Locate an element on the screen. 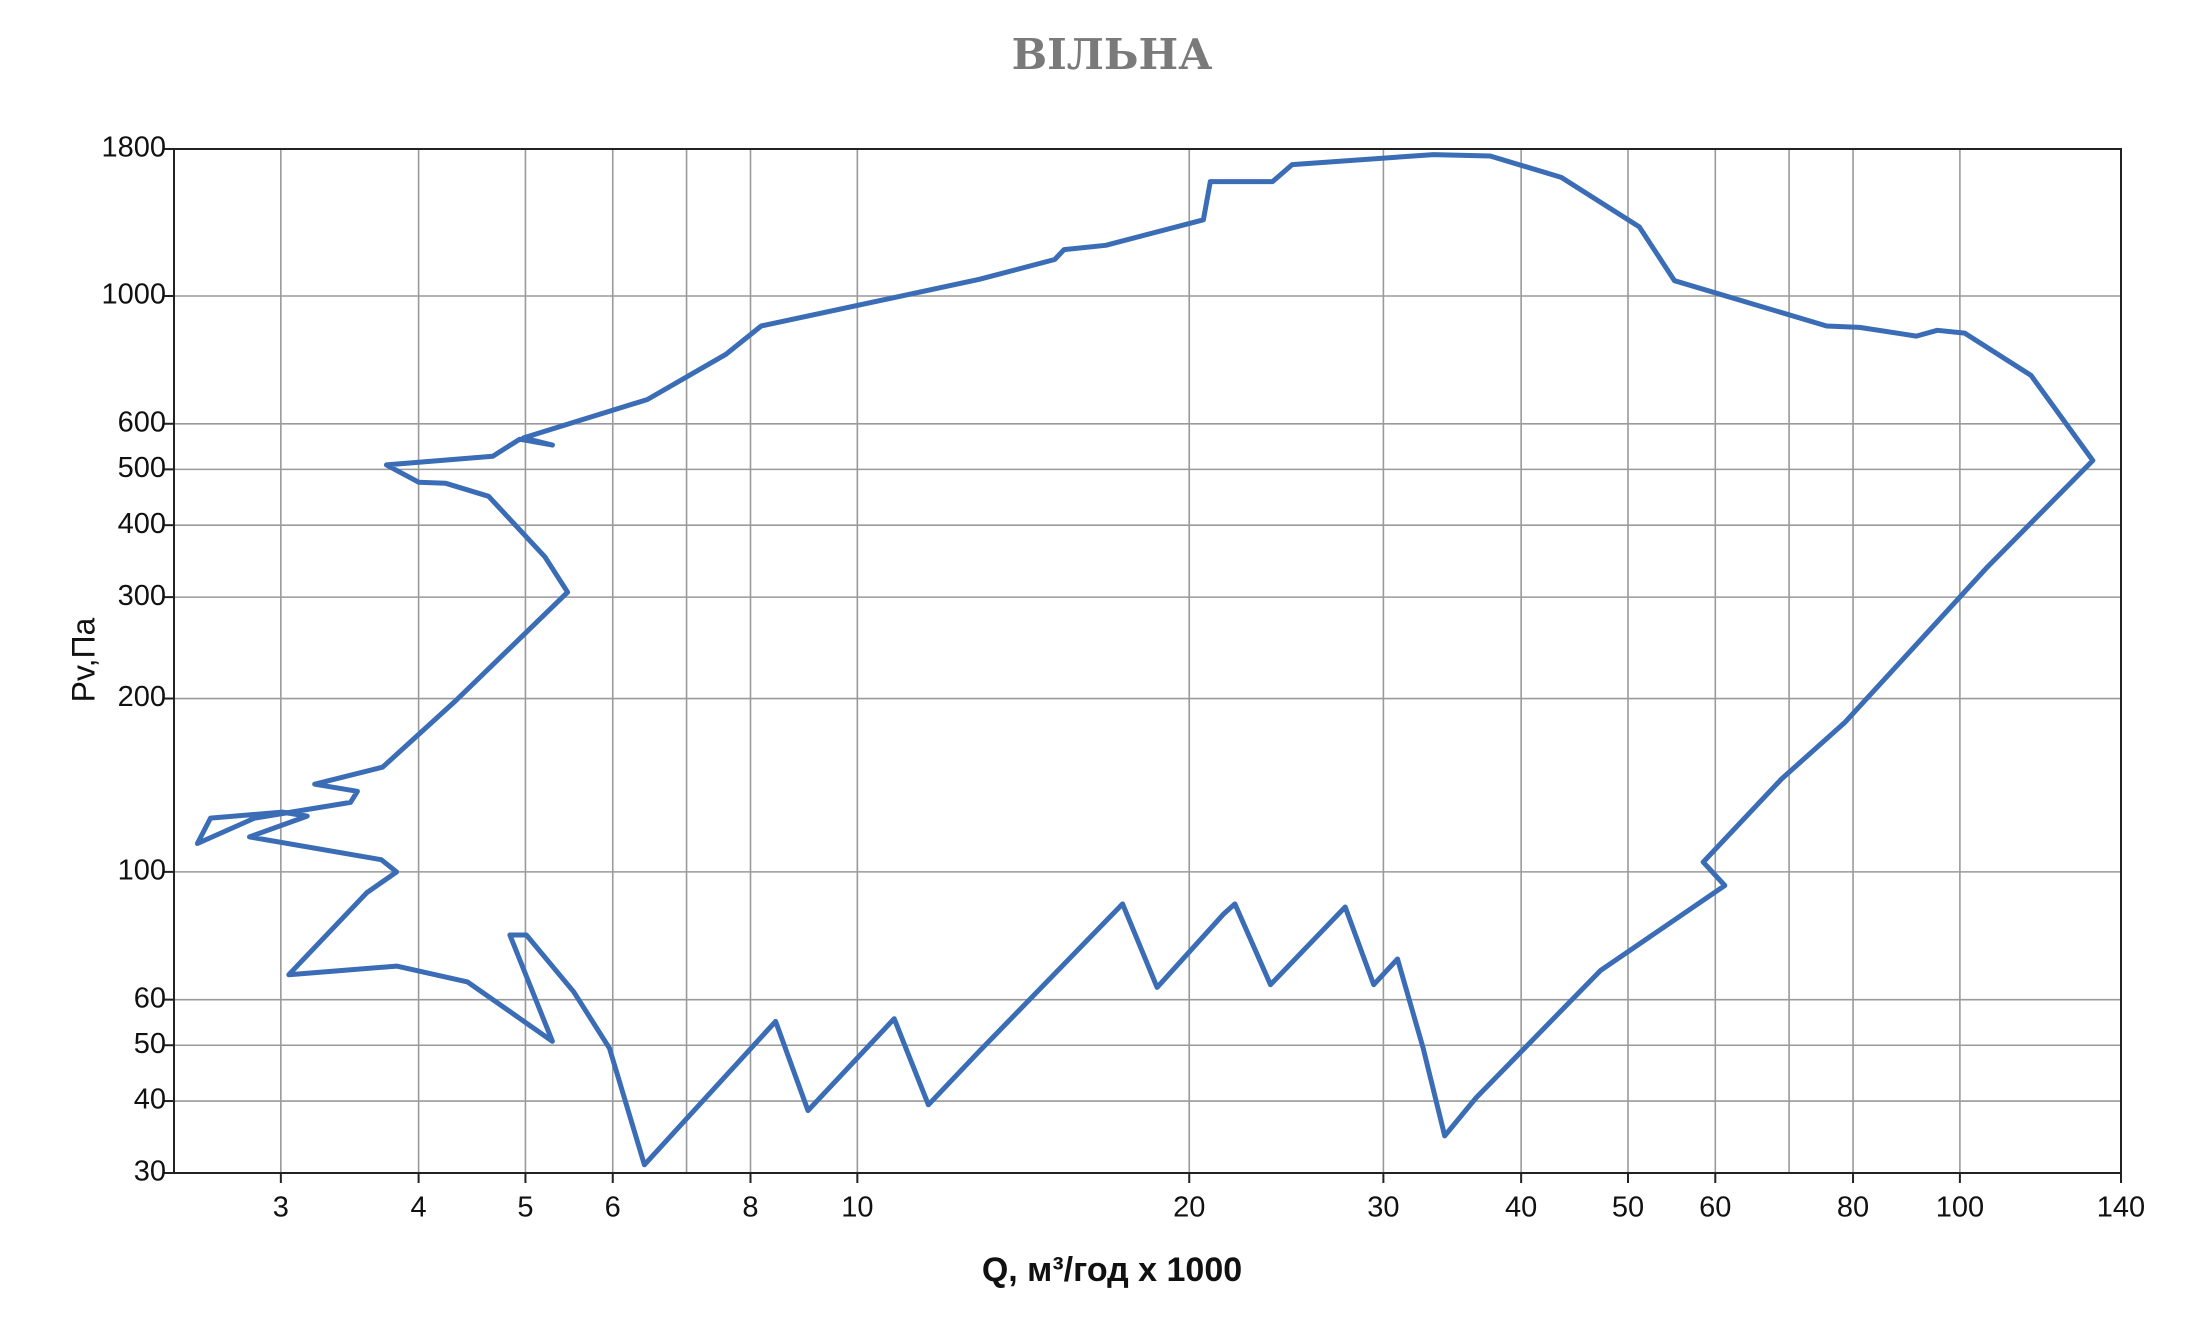  x-tick-label: 100 is located at coordinates (1960, 1208).